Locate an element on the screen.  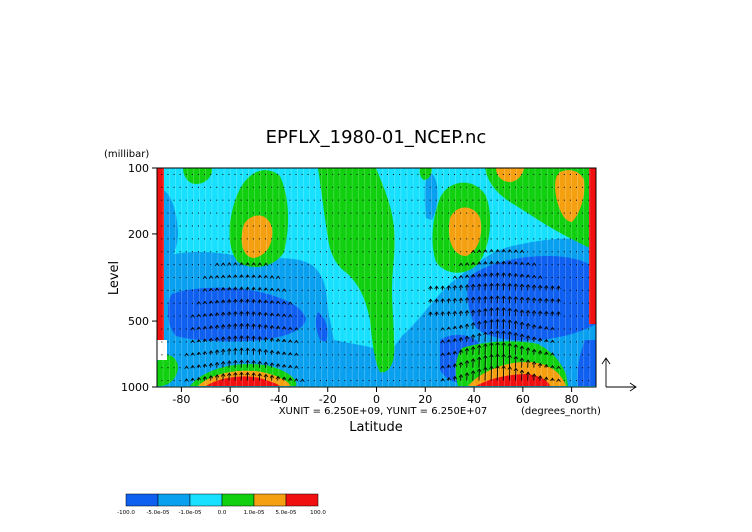
colorbar-swatch is located at coordinates (270, 500).